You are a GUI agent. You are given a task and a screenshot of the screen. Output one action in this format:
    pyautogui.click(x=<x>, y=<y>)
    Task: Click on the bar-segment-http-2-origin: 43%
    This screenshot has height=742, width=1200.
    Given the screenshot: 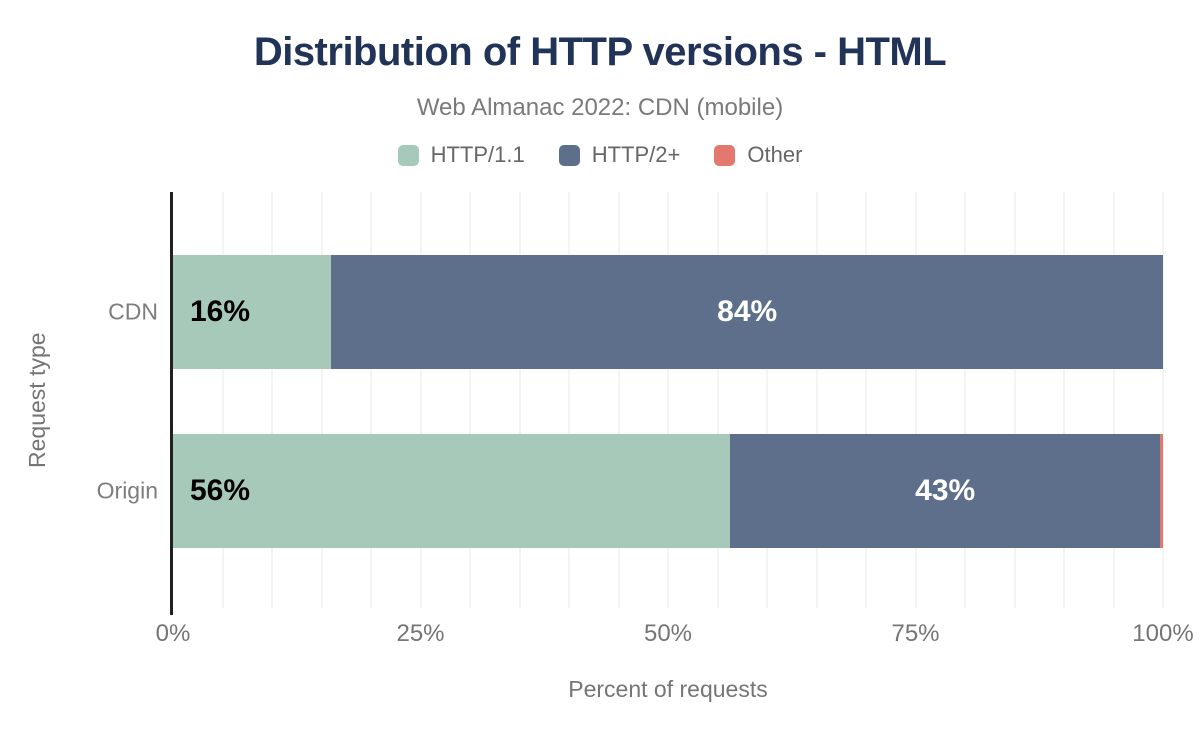 What is the action you would take?
    pyautogui.click(x=945, y=491)
    